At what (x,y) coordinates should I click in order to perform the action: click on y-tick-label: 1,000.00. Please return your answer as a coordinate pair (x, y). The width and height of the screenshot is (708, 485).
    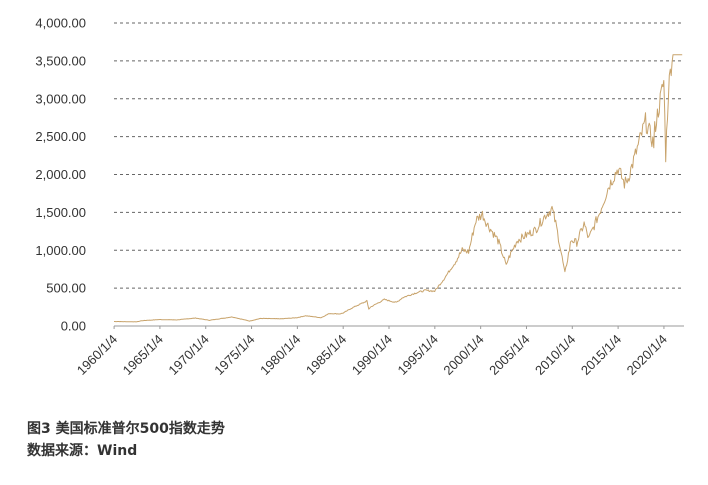
    Looking at the image, I should click on (60, 250).